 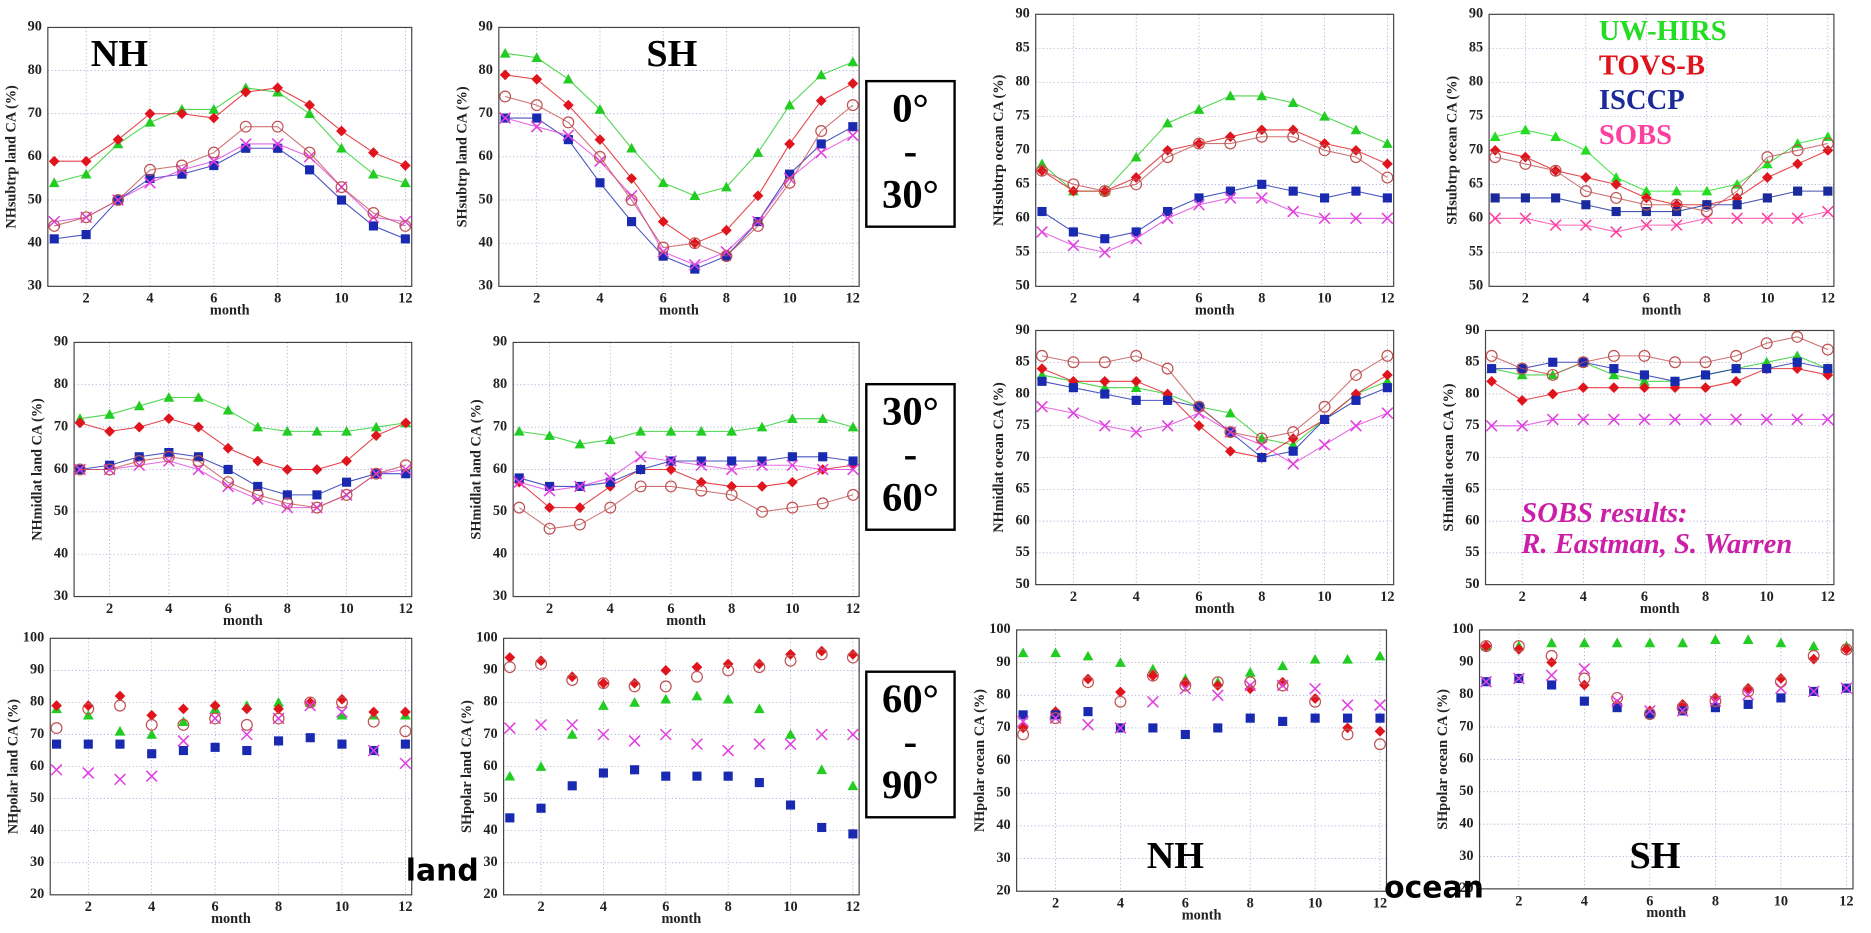 I want to click on x-axis-label: month, so click(x=1215, y=311).